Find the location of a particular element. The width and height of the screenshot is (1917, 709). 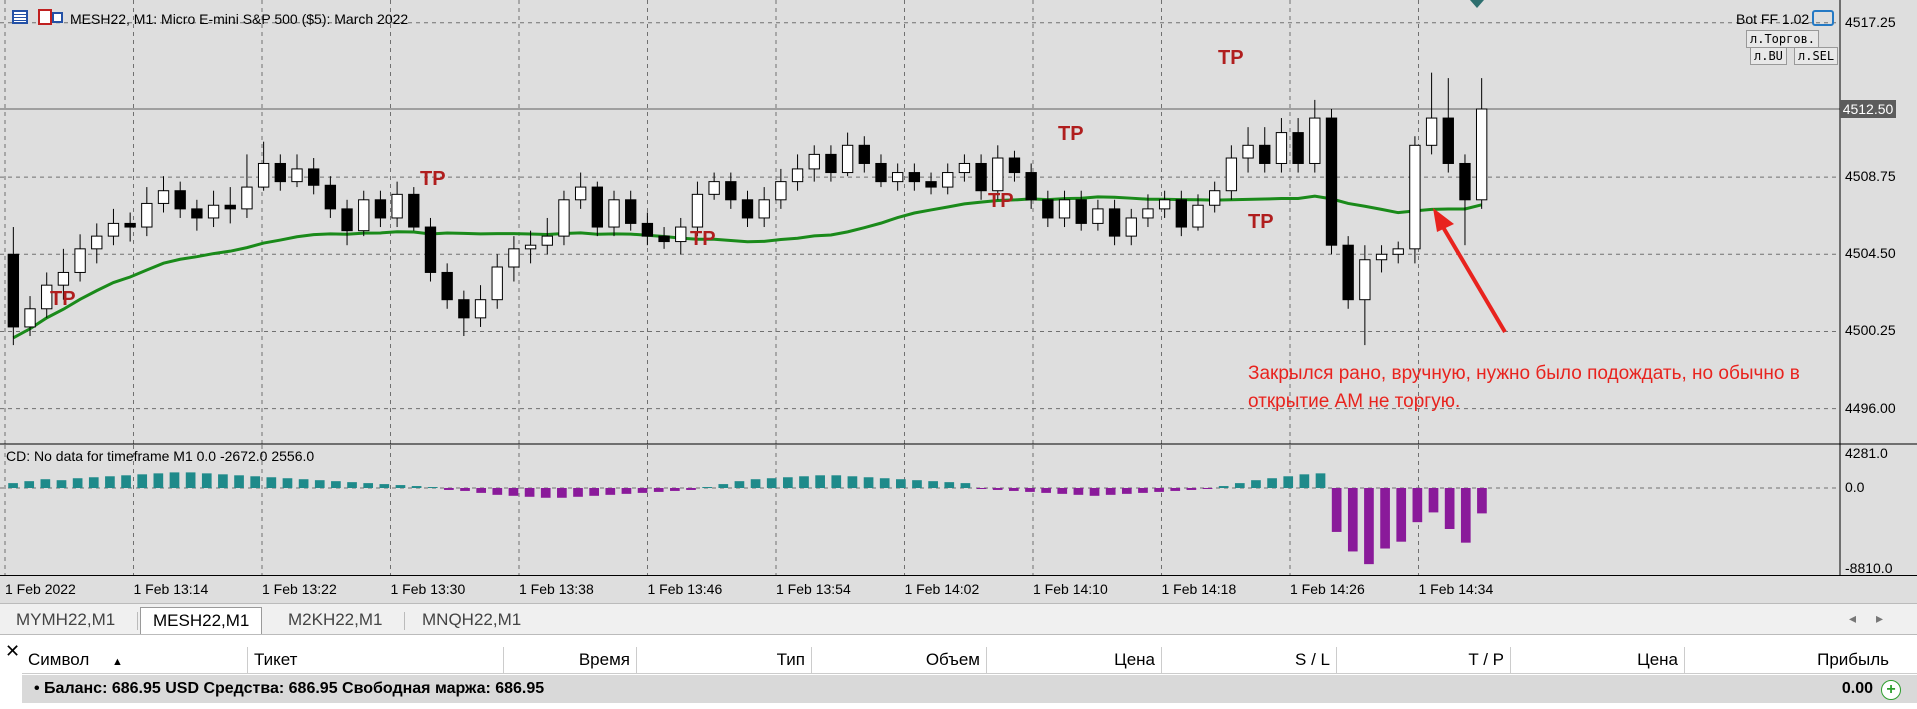

tab-scroll-arrows: ◂▸ is located at coordinates (1875, 618).